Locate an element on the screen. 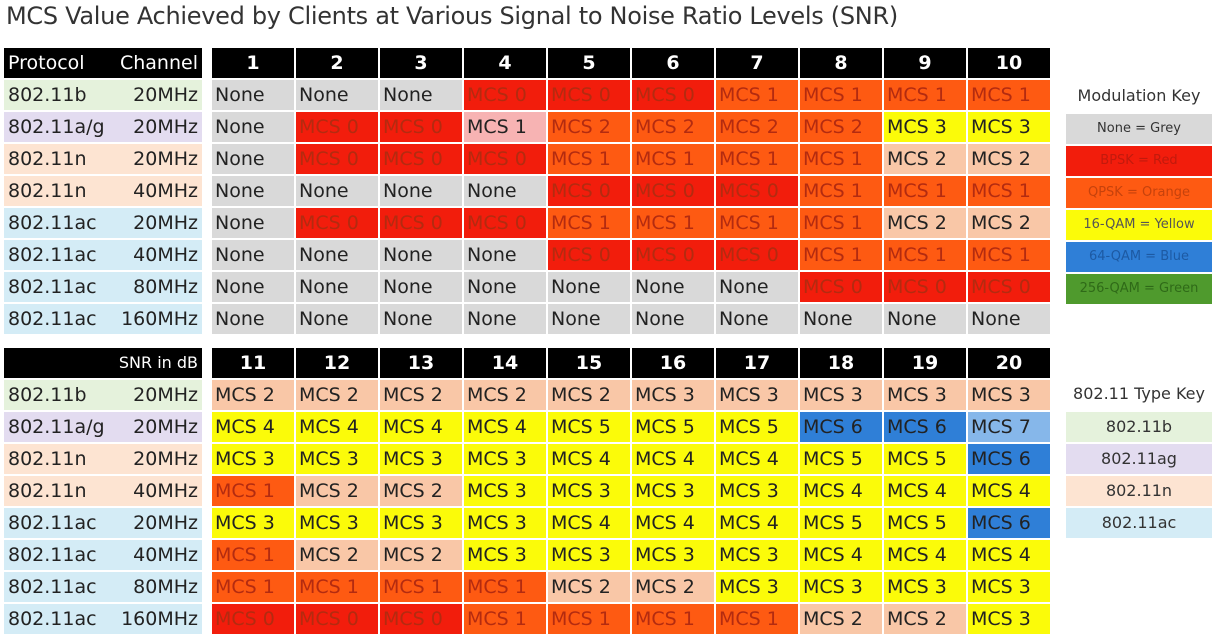 Image resolution: width=1216 pixels, height=638 pixels. type-key-item: 802.11ac is located at coordinates (1139, 523).